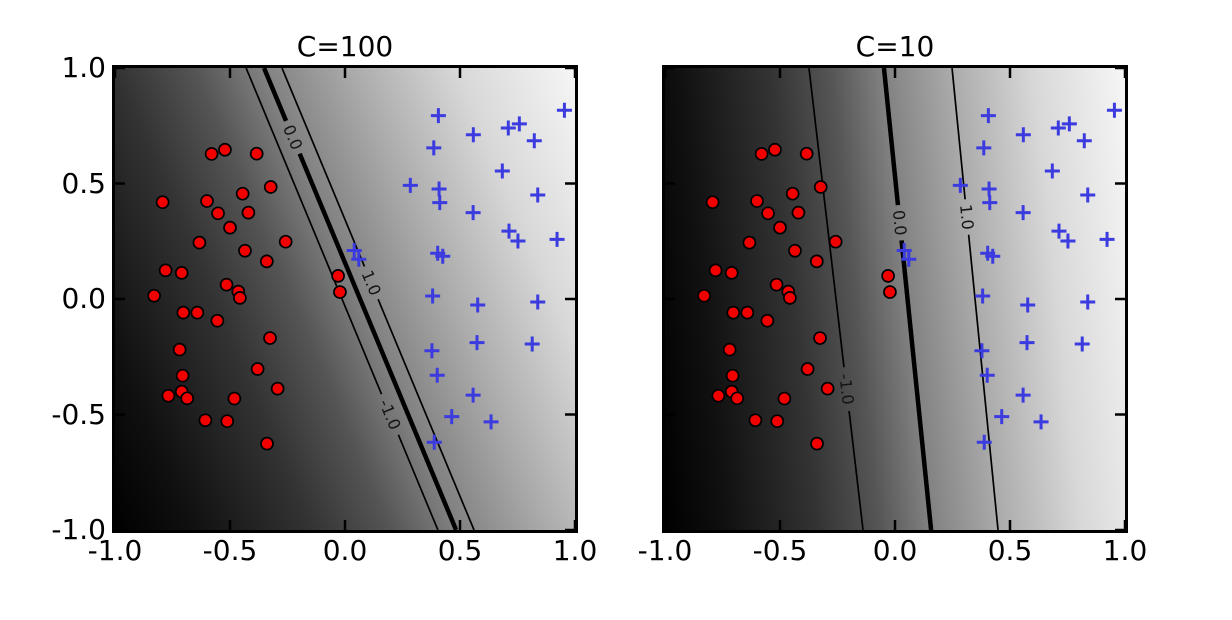 This screenshot has height=620, width=1232. What do you see at coordinates (83, 183) in the screenshot?
I see `y-tick-label: 0.5` at bounding box center [83, 183].